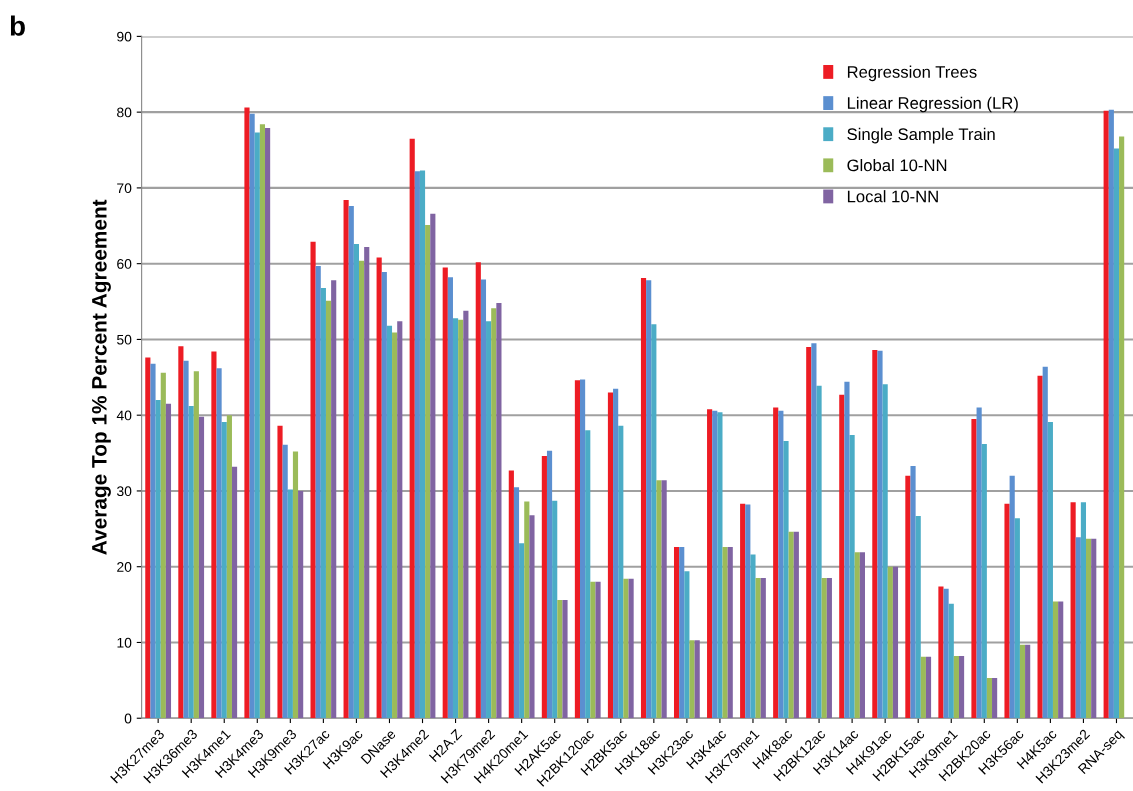 This screenshot has width=1133, height=791. I want to click on y-tick-label: 20, so click(124, 567).